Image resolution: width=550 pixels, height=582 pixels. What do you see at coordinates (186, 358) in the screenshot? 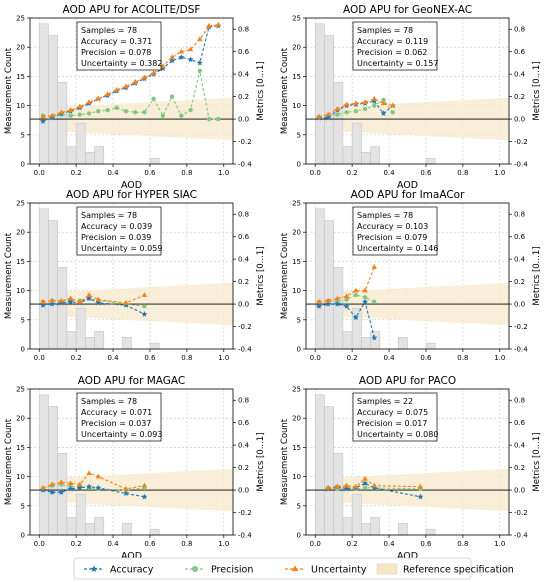
I see `x-tick-label: 0.8` at bounding box center [186, 358].